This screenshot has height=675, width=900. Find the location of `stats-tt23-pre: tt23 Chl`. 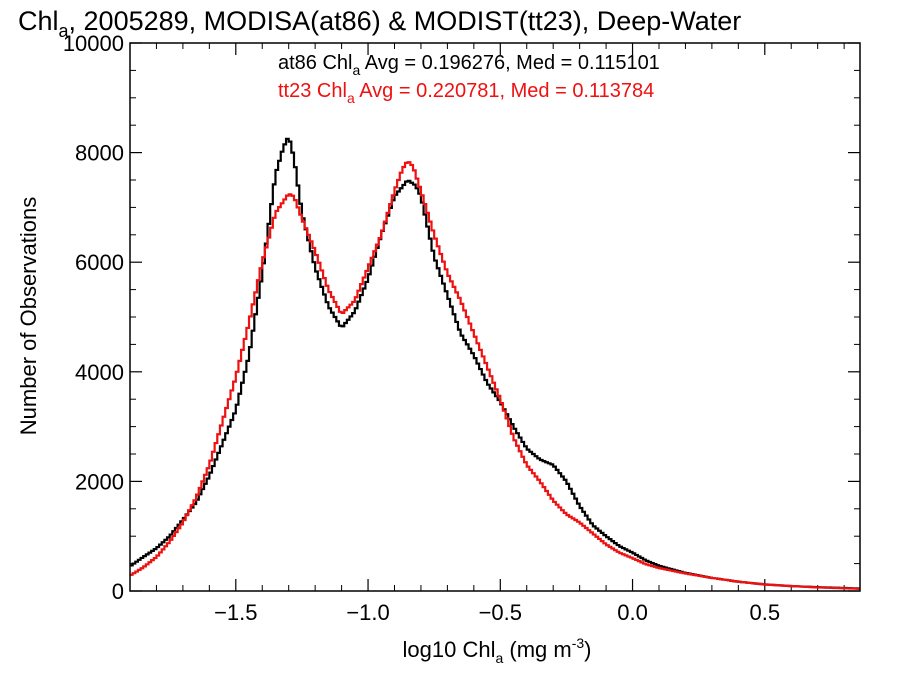

stats-tt23-pre: tt23 Chl is located at coordinates (312, 91).